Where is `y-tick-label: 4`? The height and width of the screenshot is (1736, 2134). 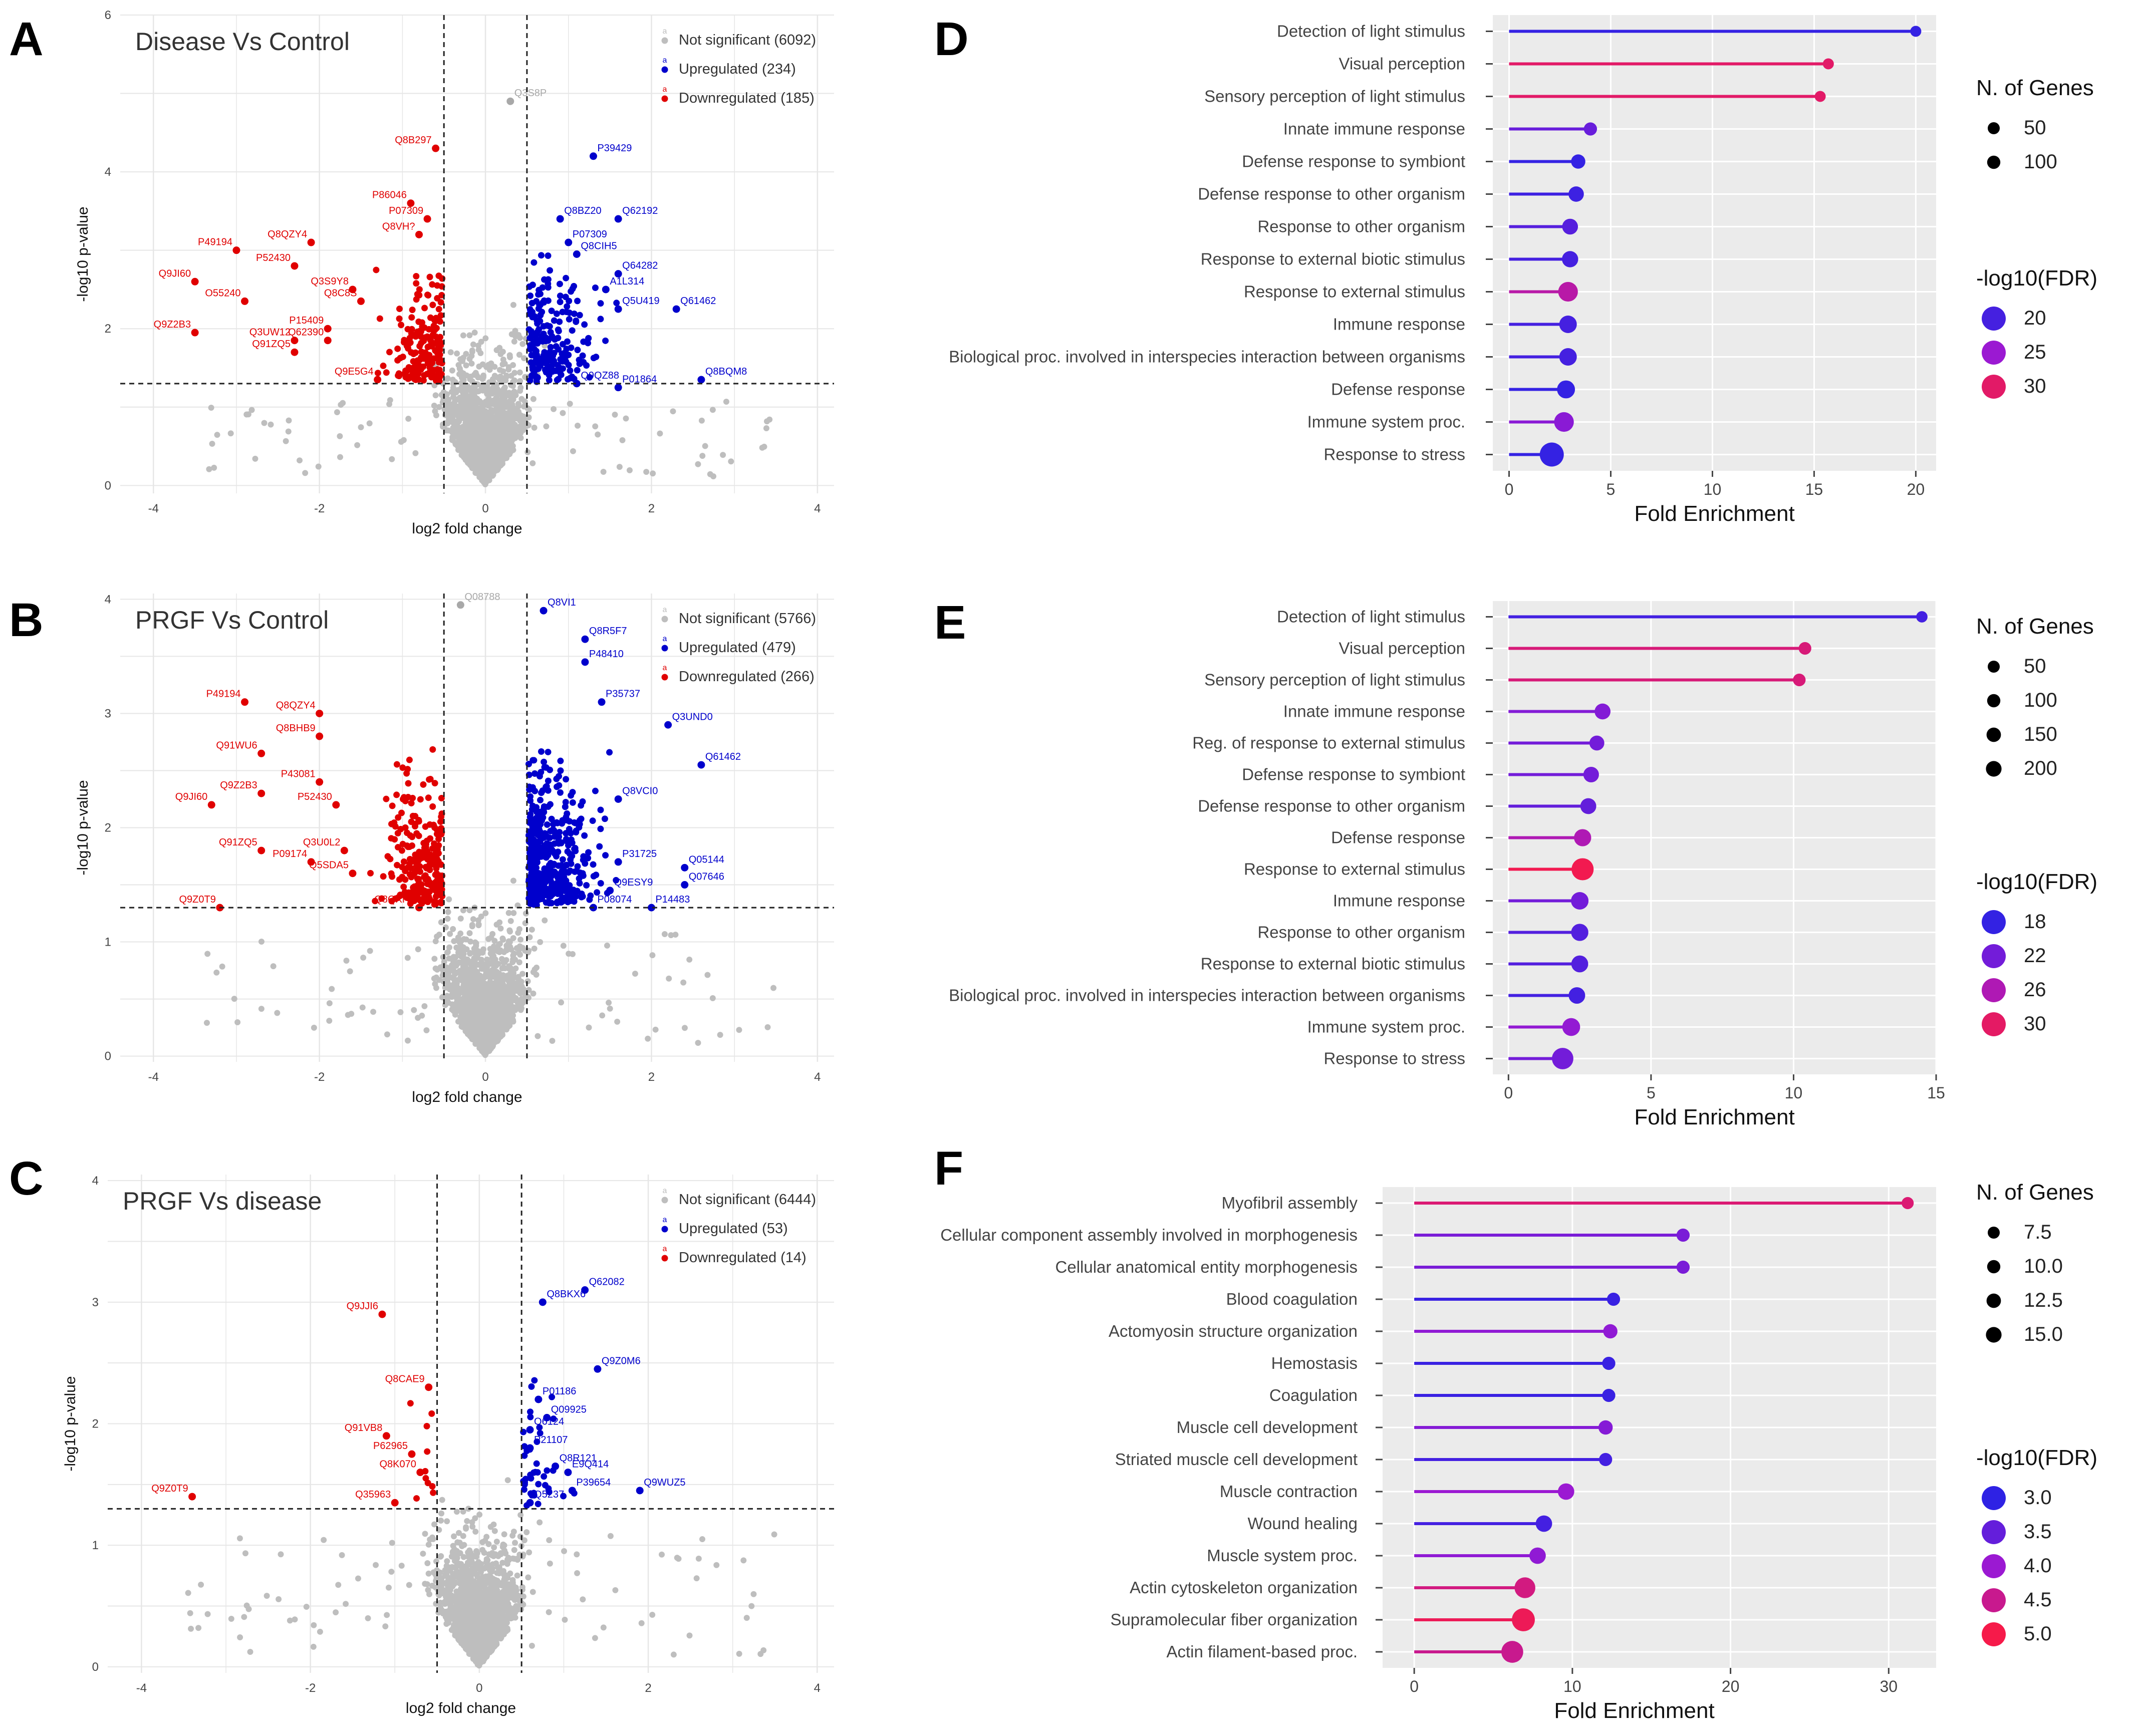 y-tick-label: 4 is located at coordinates (108, 172).